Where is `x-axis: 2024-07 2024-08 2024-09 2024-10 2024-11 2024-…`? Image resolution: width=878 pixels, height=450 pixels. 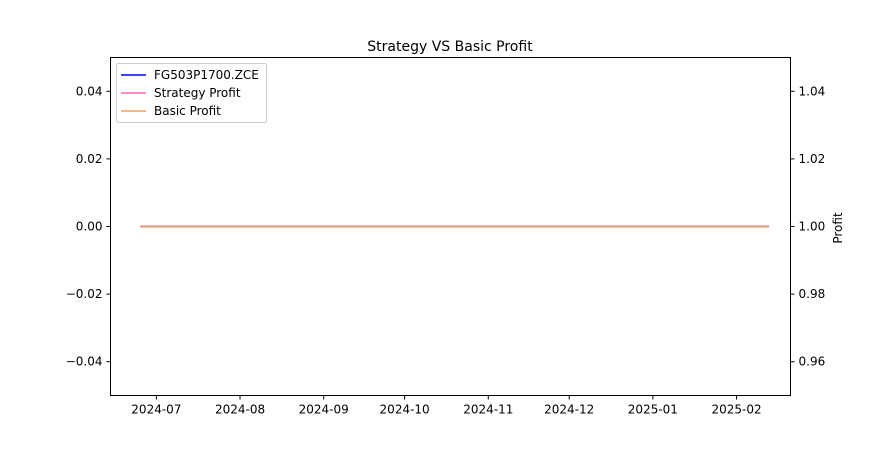 x-axis: 2024-07 2024-08 2024-09 2024-10 2024-11 2024-… is located at coordinates (446, 406).